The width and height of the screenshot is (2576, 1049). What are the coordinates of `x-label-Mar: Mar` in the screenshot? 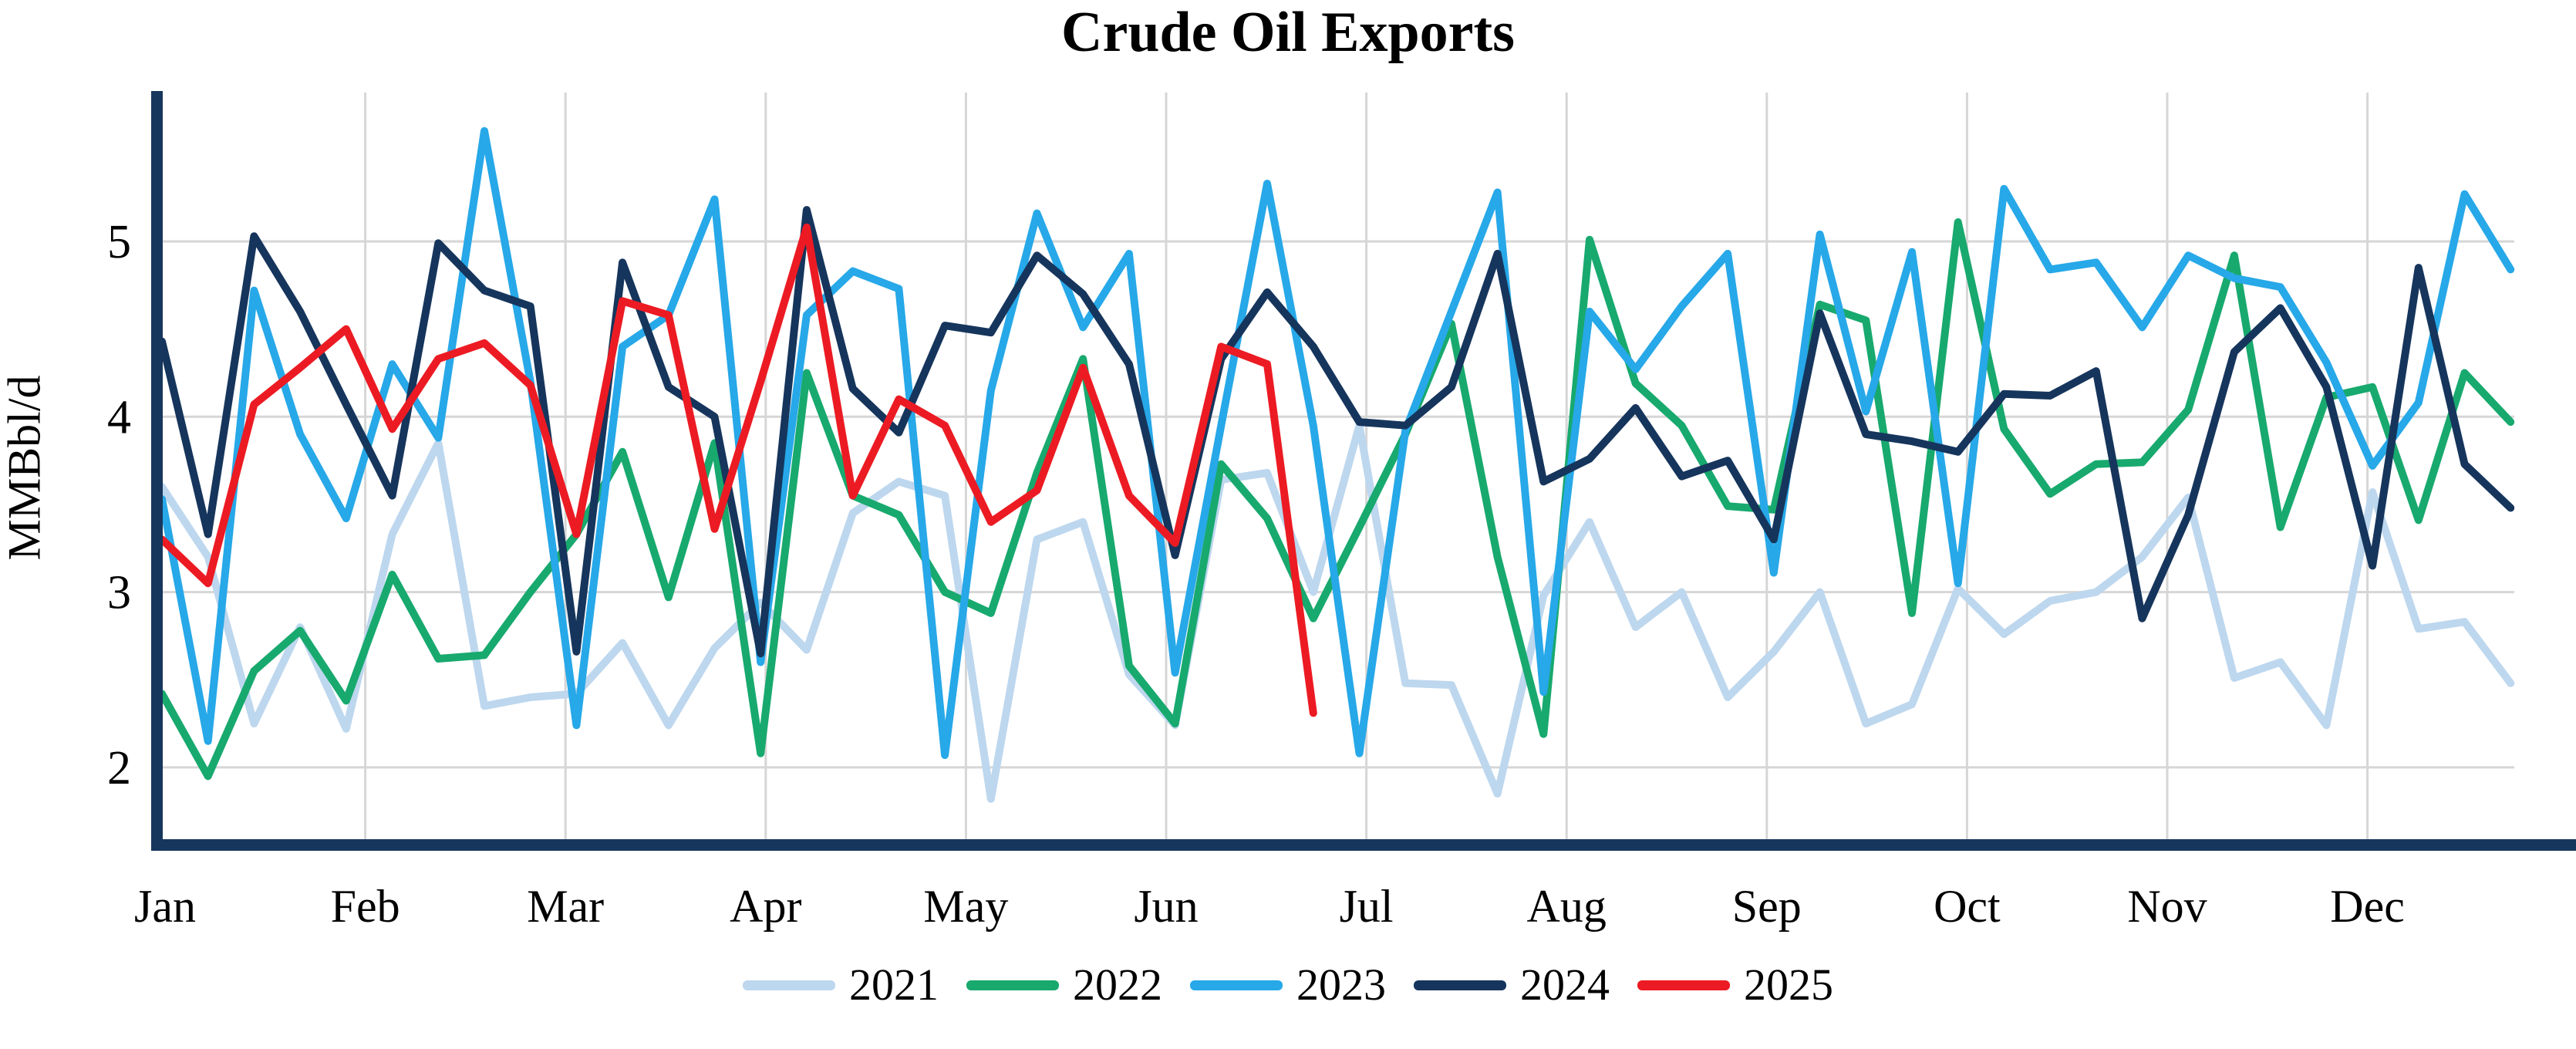 It's located at (565, 906).